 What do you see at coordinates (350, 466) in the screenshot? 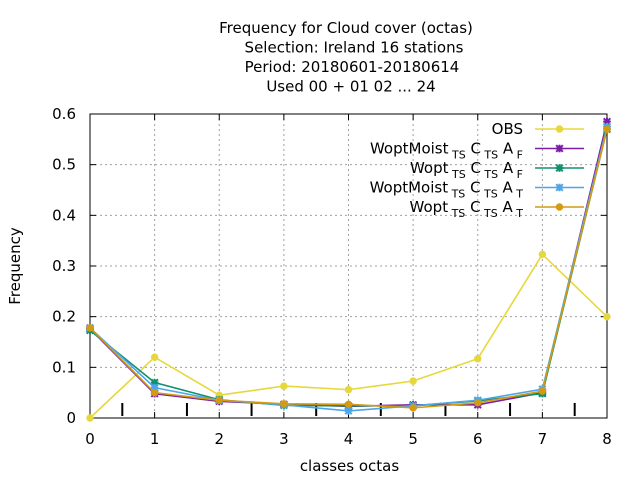
I see `x-axis-label: classes octas` at bounding box center [350, 466].